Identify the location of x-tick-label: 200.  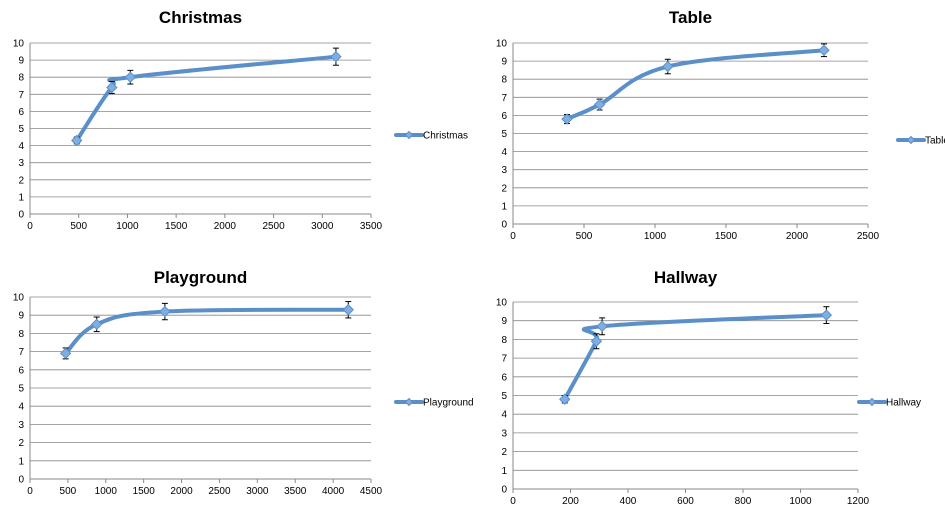
(570, 501).